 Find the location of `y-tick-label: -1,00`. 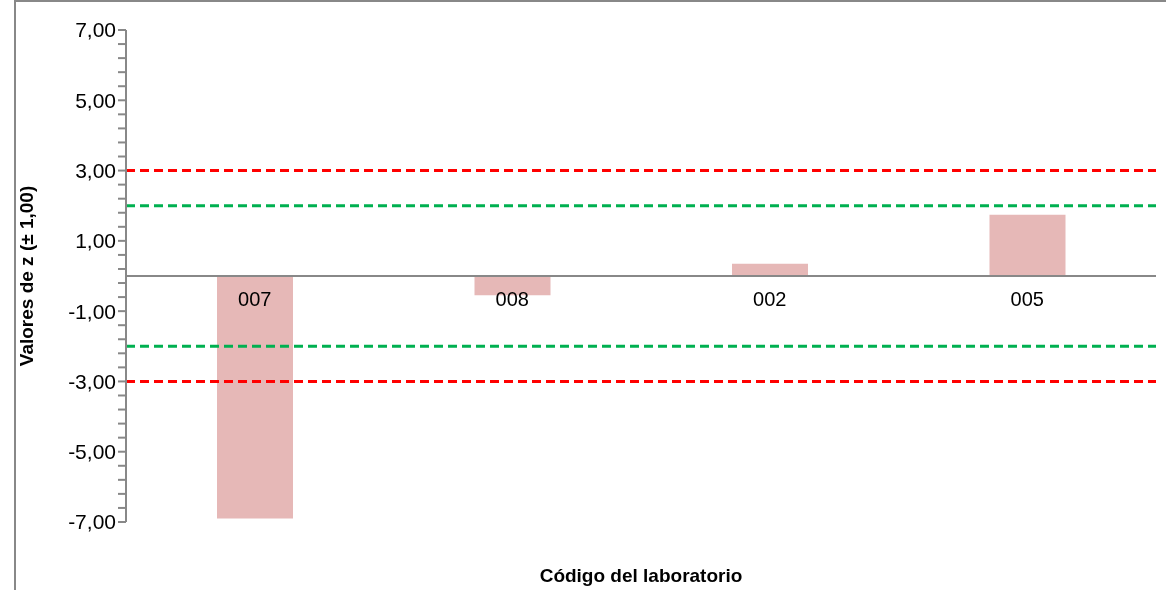

y-tick-label: -1,00 is located at coordinates (92, 311).